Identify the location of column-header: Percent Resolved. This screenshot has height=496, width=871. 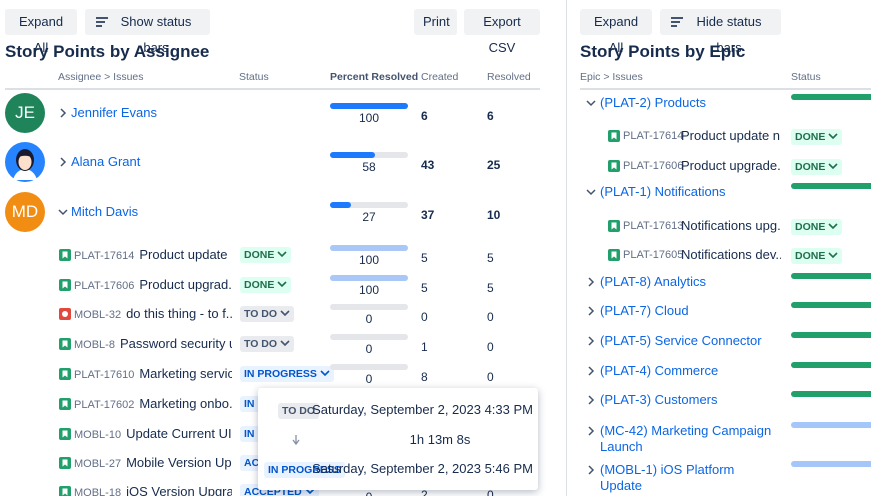
(374, 77).